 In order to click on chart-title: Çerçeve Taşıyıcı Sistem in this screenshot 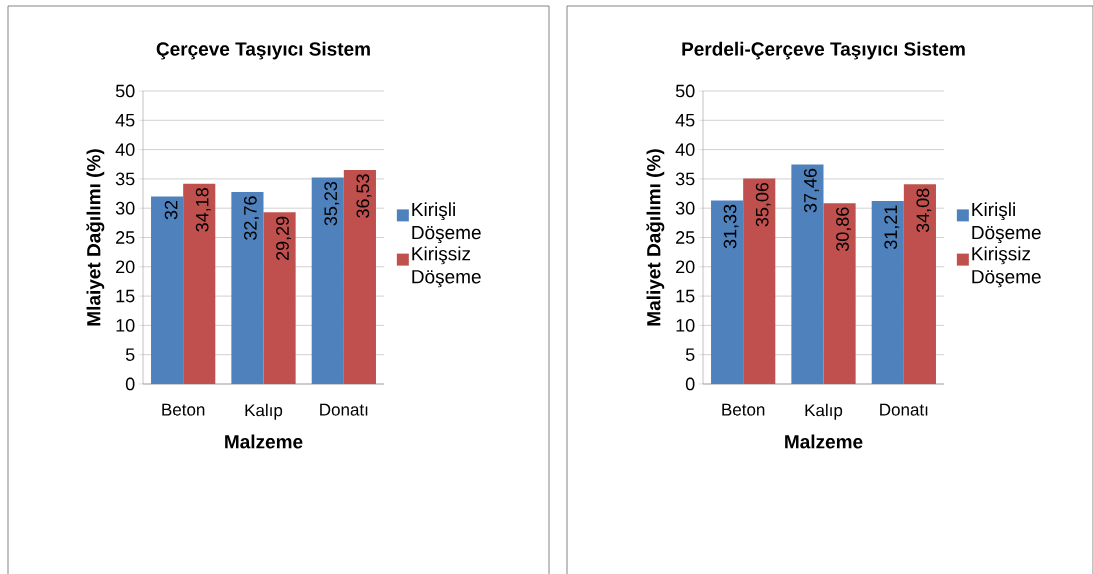, I will do `click(263, 50)`.